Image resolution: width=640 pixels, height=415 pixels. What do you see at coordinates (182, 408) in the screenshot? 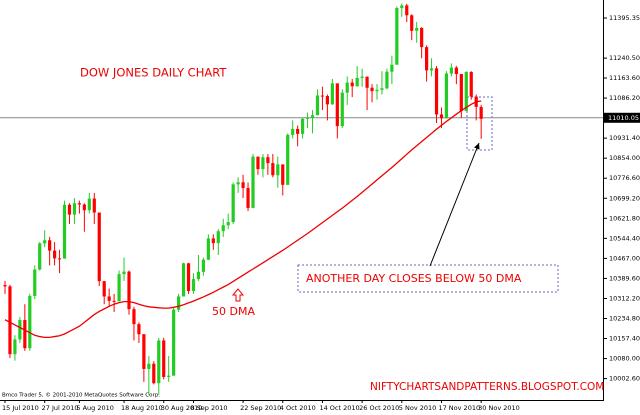
I see `x-tick-label: 30 Aug 2010` at bounding box center [182, 408].